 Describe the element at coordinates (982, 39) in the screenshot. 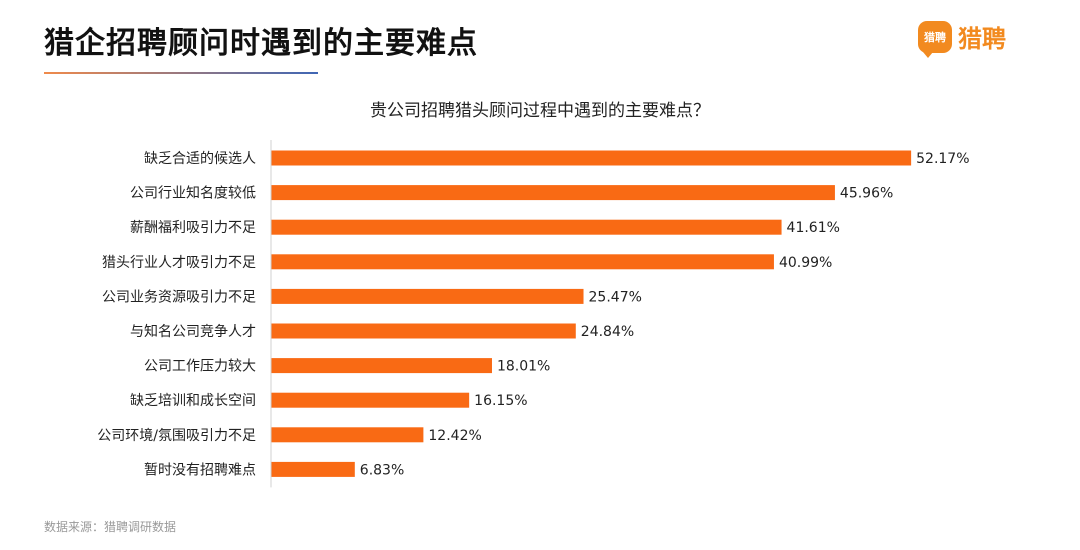

I see `logo-text: 猎聘` at that location.